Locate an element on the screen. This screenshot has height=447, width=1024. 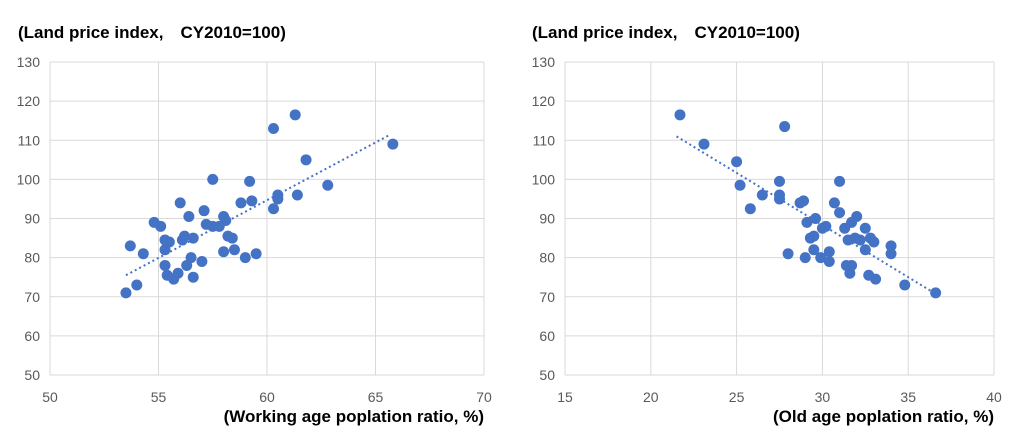
trendline is located at coordinates (805, 214).